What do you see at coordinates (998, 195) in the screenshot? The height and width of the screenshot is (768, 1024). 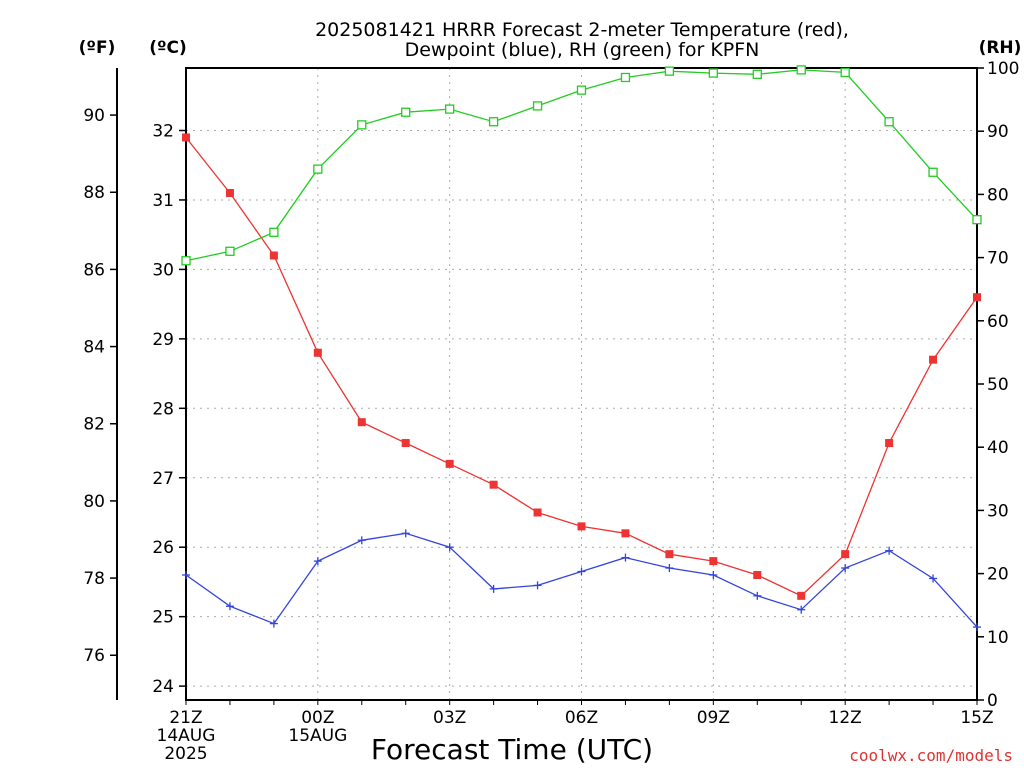 I see `rh-tick-label: 80` at bounding box center [998, 195].